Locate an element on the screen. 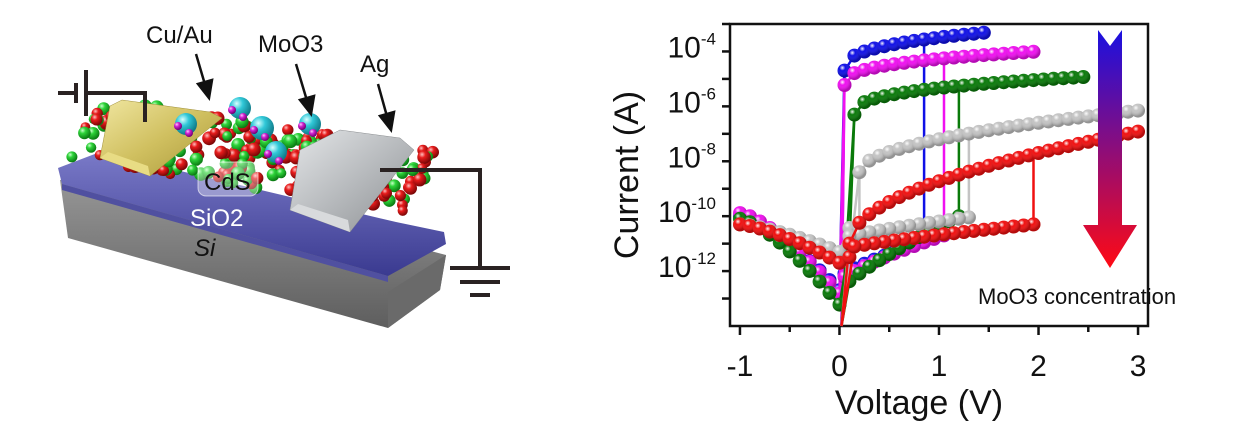 The width and height of the screenshot is (1234, 440). x-tick-label: 3 is located at coordinates (1138, 366).